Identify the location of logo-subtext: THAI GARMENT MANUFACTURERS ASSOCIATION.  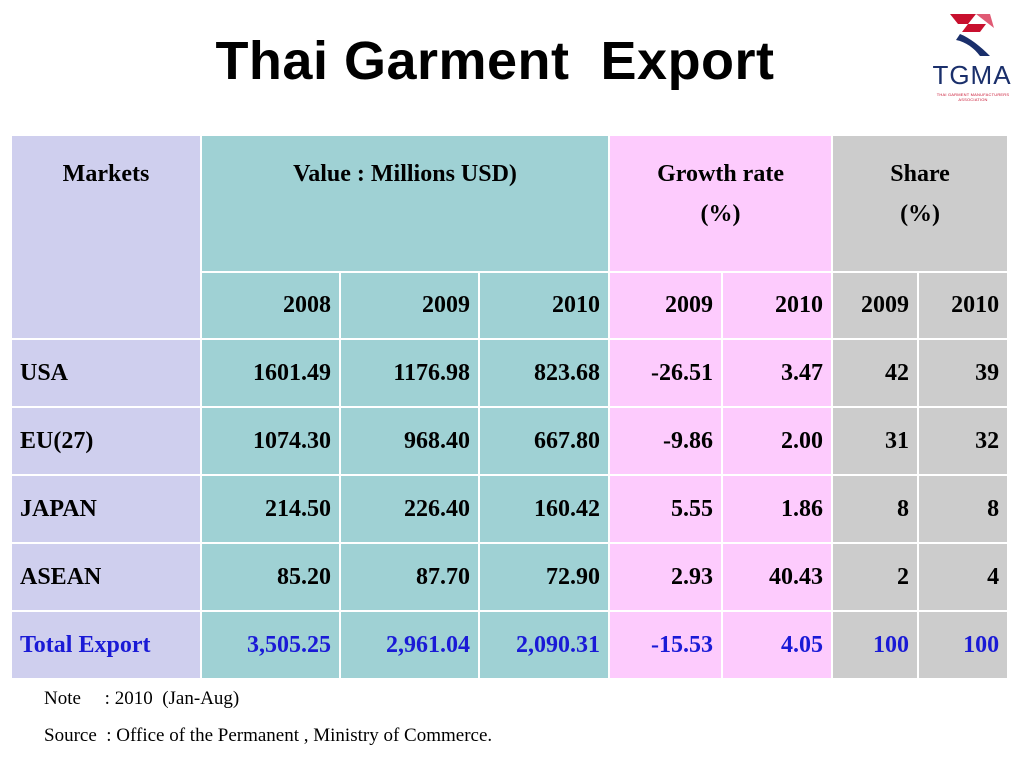
(973, 97).